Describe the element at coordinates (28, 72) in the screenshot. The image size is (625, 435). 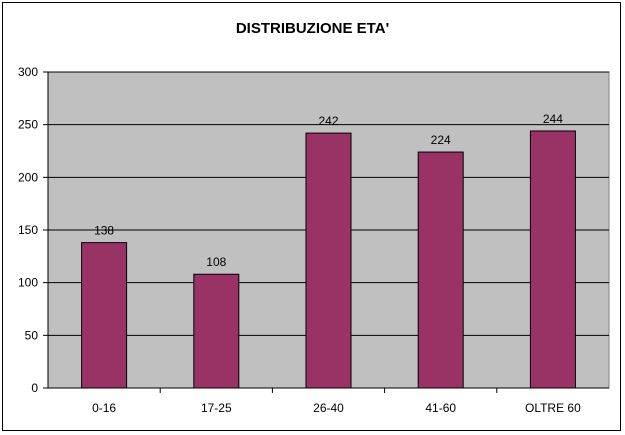
I see `y-tick-label: 300` at that location.